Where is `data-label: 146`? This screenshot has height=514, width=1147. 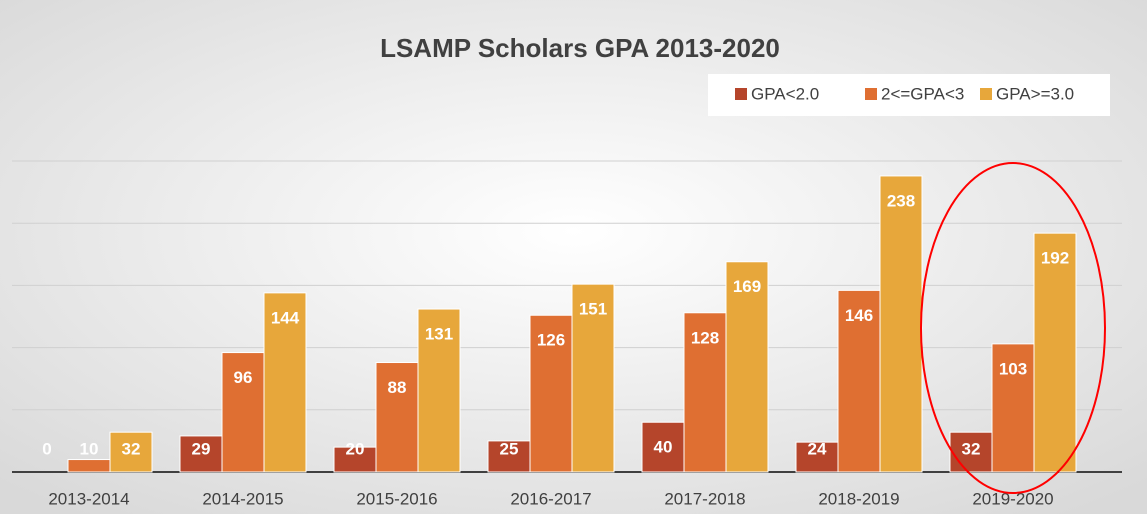 data-label: 146 is located at coordinates (859, 315).